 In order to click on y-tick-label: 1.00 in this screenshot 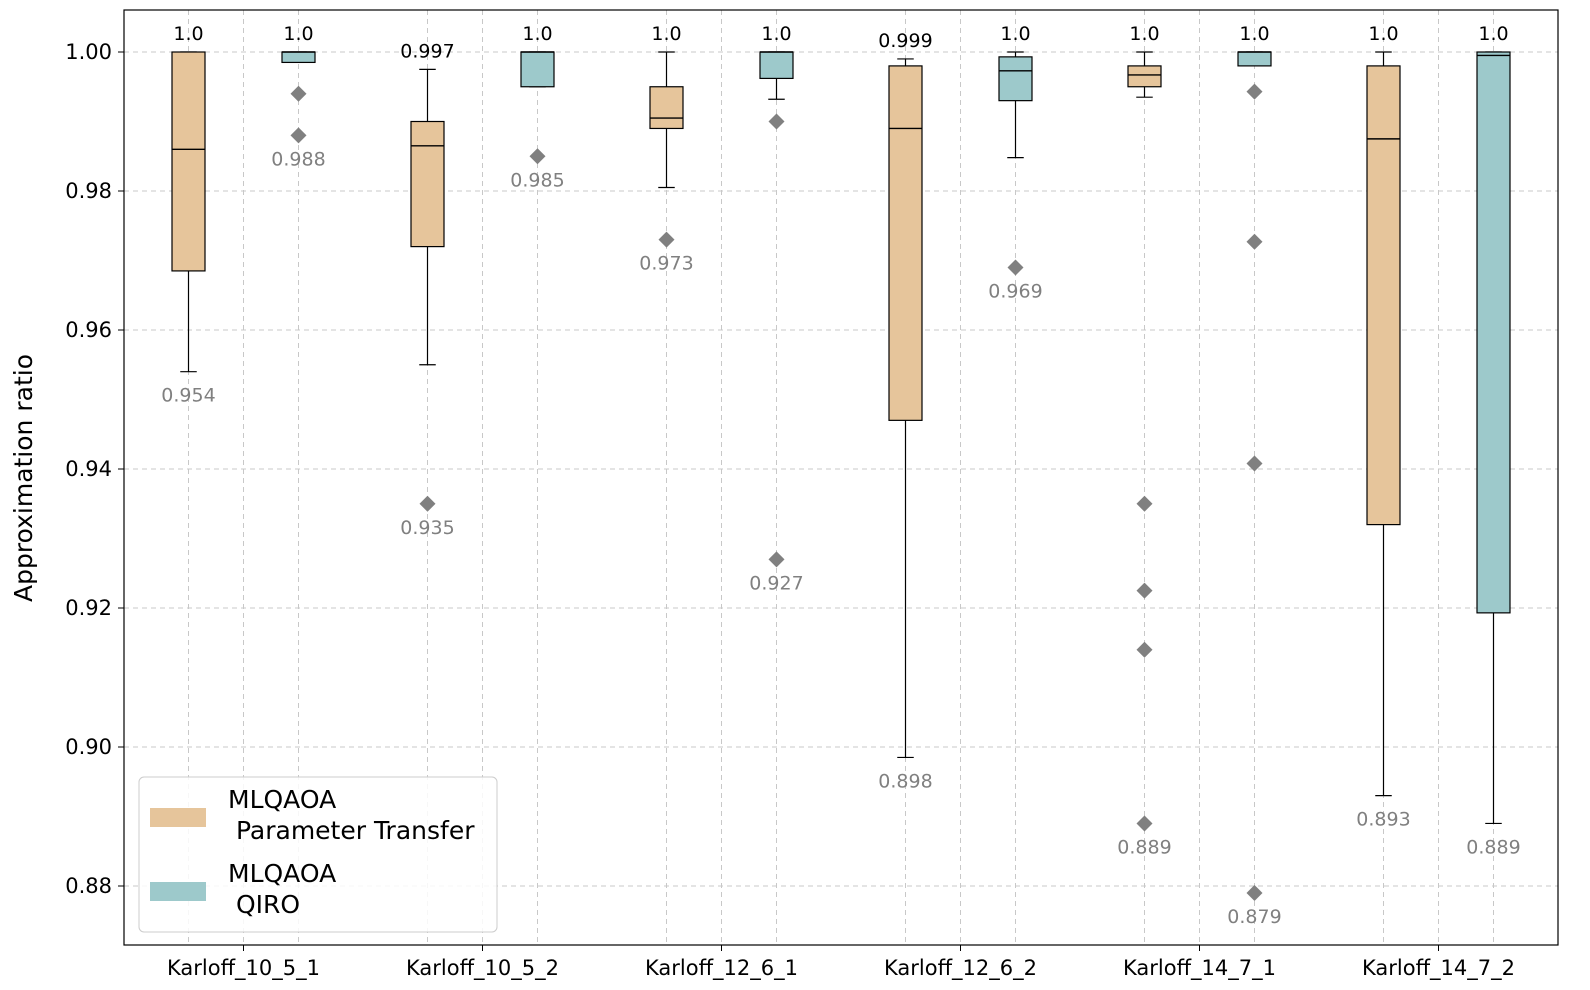, I will do `click(88, 52)`.